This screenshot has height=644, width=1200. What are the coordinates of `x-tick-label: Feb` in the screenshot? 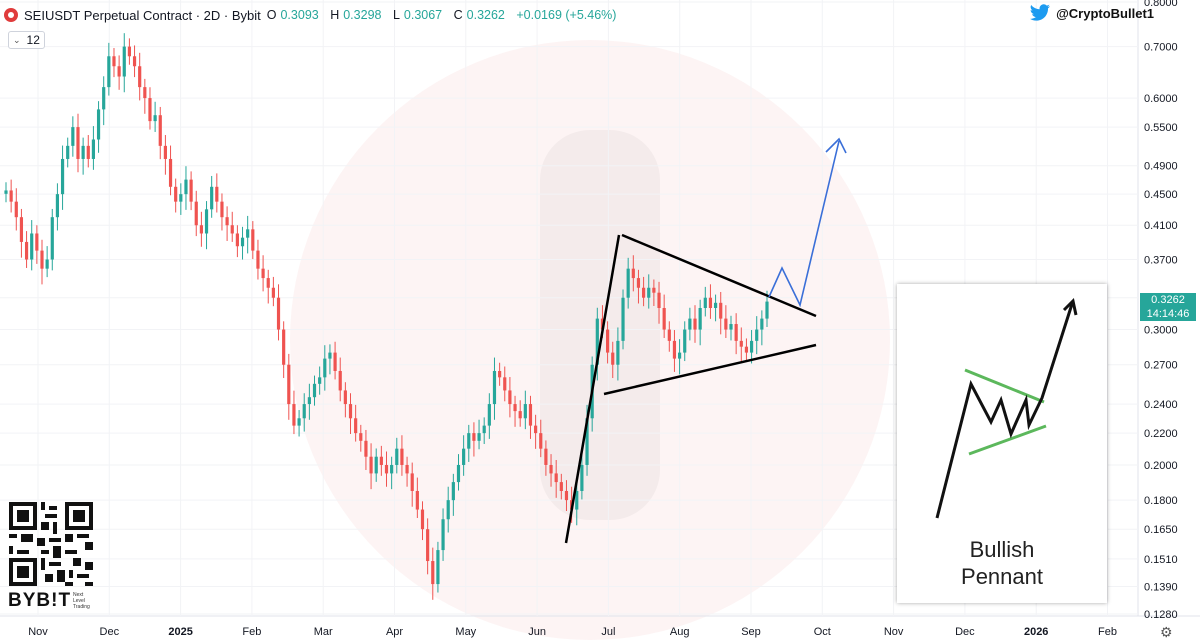 It's located at (251, 632).